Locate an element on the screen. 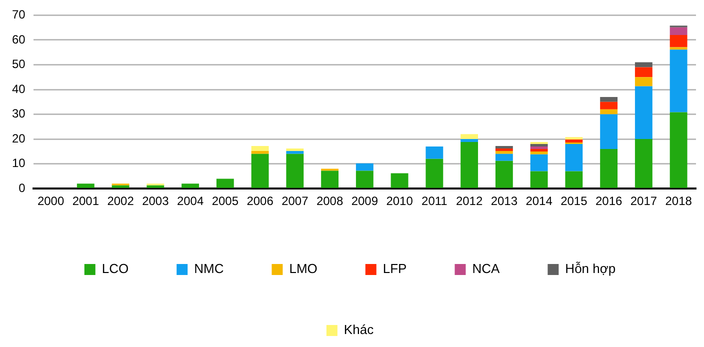 The image size is (704, 347). x-tick-label: 2000 is located at coordinates (50, 201).